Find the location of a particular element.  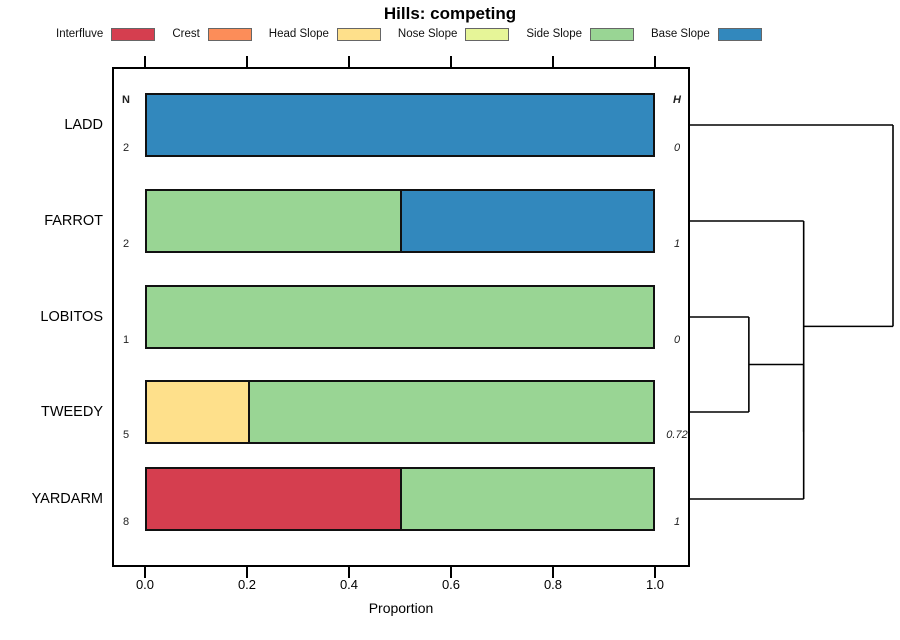

bar-lobitos is located at coordinates (400, 317).